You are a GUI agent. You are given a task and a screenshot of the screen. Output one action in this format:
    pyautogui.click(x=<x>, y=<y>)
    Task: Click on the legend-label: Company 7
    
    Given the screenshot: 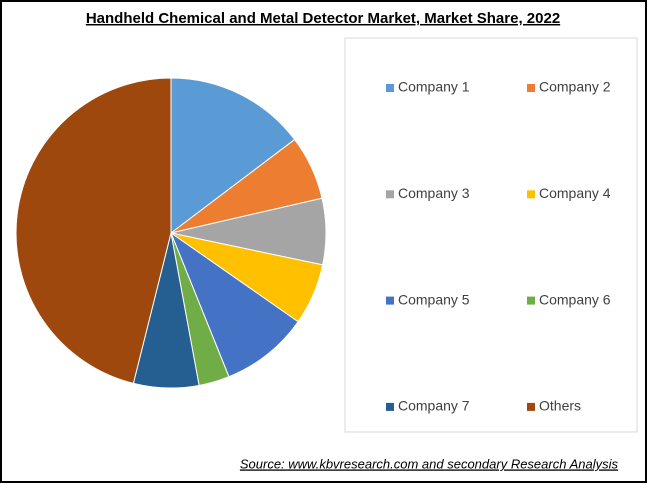 What is the action you would take?
    pyautogui.click(x=434, y=406)
    